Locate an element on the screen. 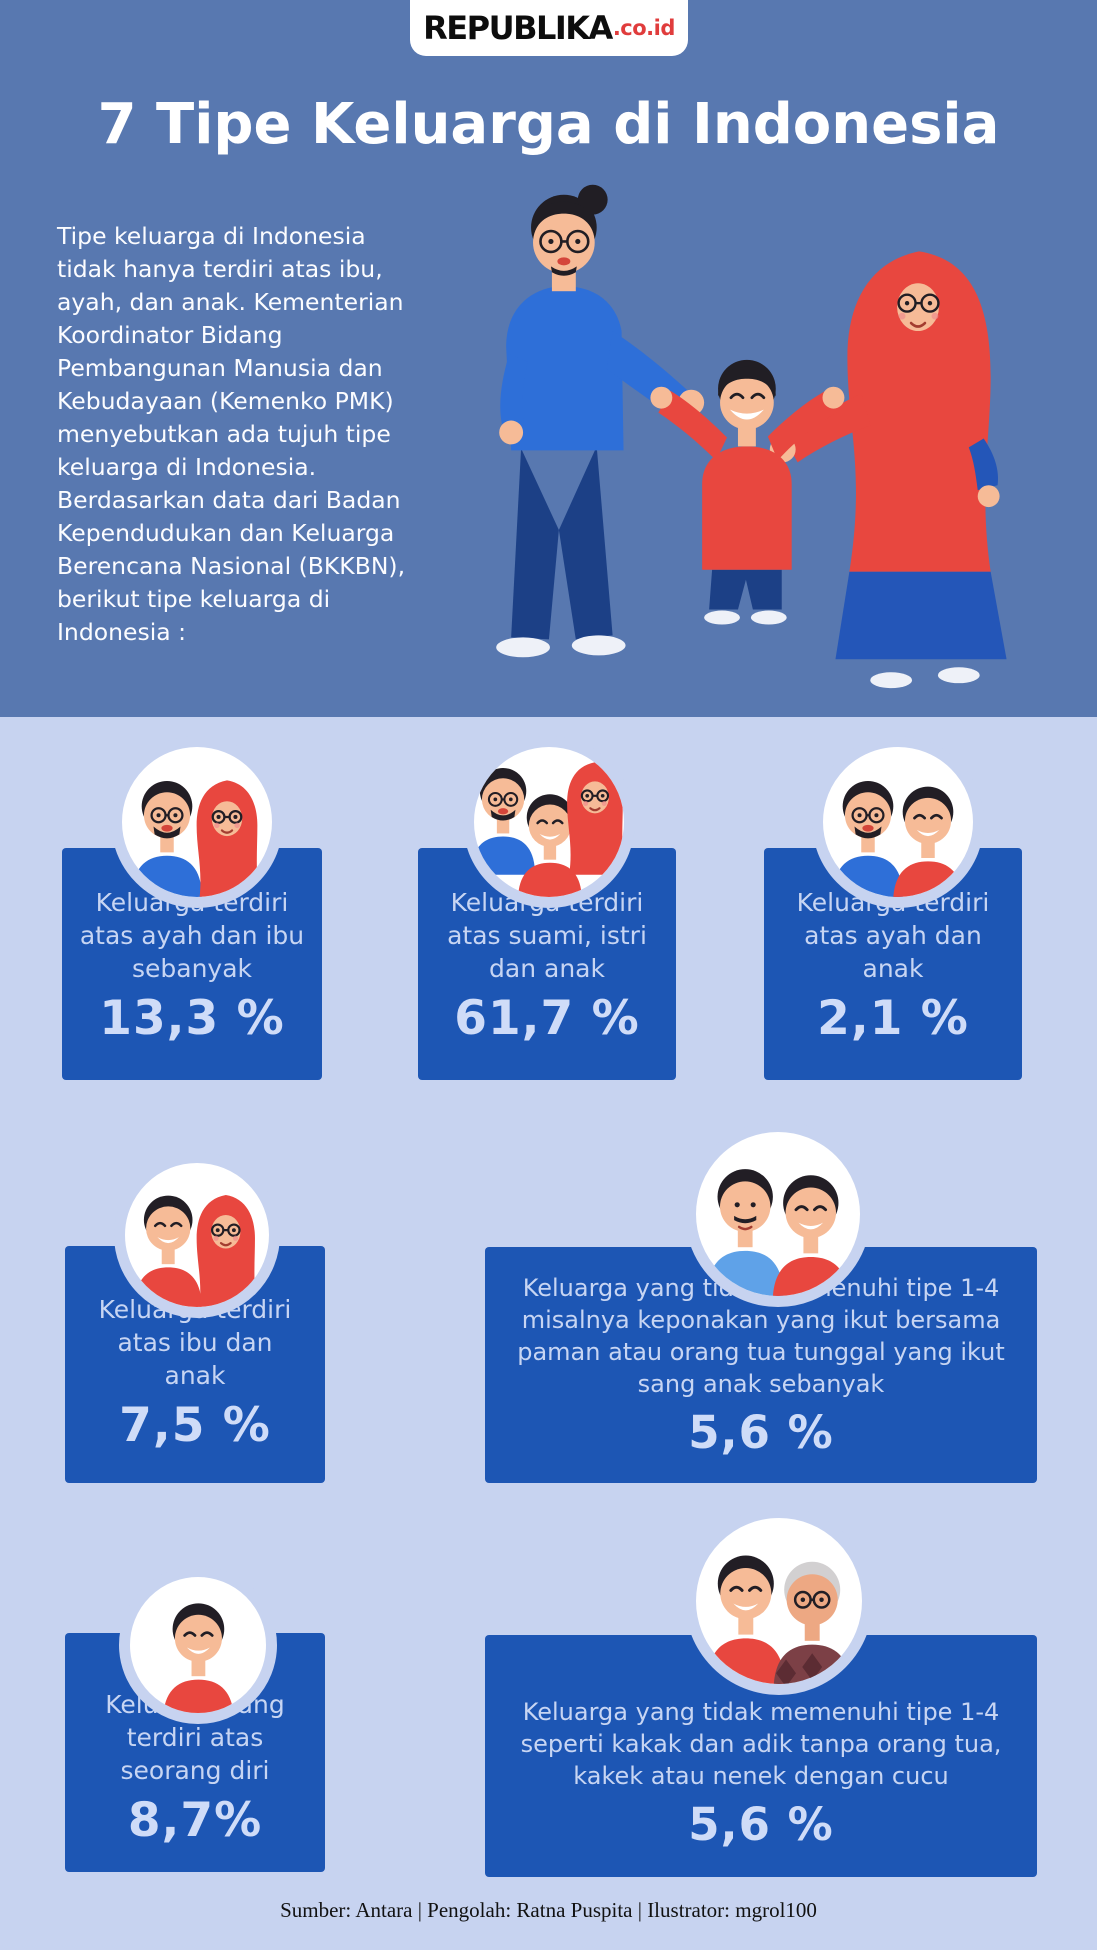 Image resolution: width=1097 pixels, height=1950 pixels. republika-logo: REPUBLIKA .co.id is located at coordinates (549, 28).